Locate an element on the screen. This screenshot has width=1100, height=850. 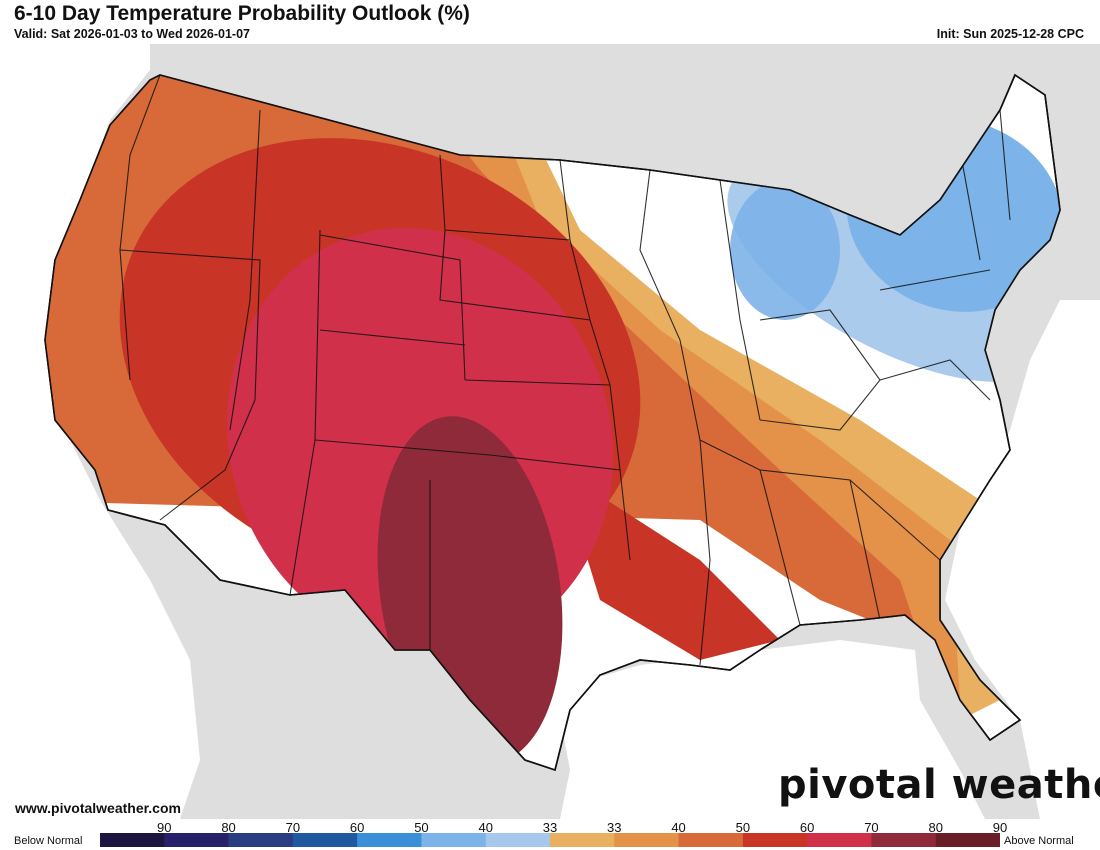
valid-period: Valid: Sat 2026-01-03 to Wed 2026-01-07 is located at coordinates (132, 34).